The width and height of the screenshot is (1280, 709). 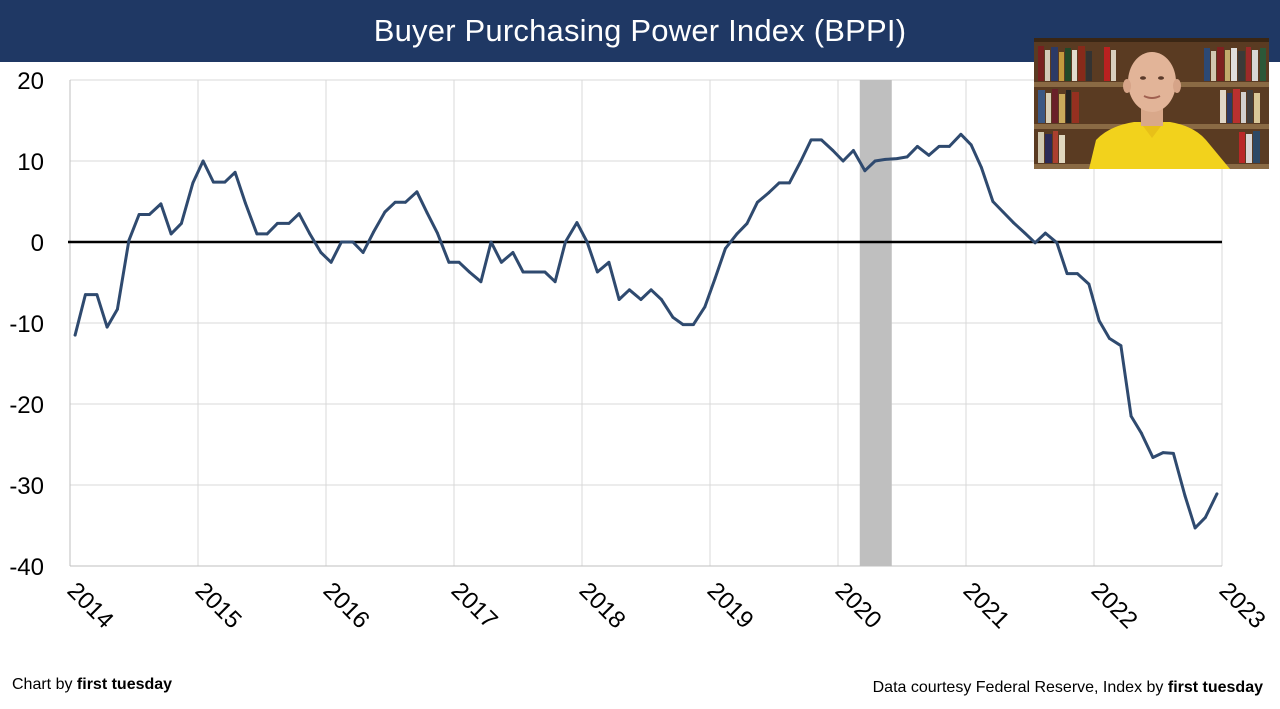 What do you see at coordinates (26, 486) in the screenshot?
I see `y-tick-label: -30` at bounding box center [26, 486].